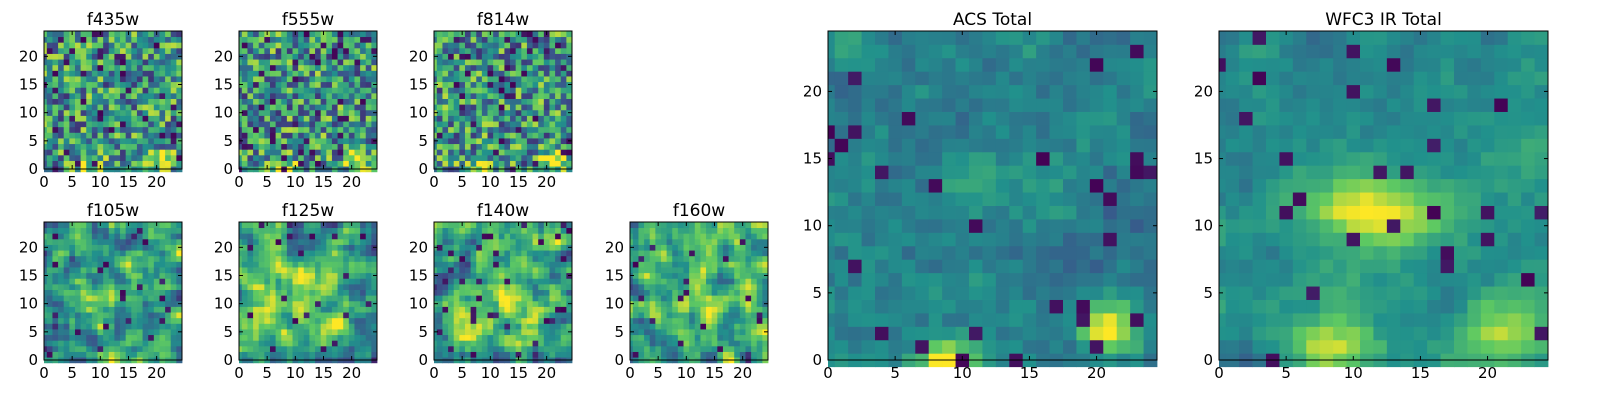 The width and height of the screenshot is (1600, 400). What do you see at coordinates (223, 276) in the screenshot?
I see `y-tick-label: 15` at bounding box center [223, 276].